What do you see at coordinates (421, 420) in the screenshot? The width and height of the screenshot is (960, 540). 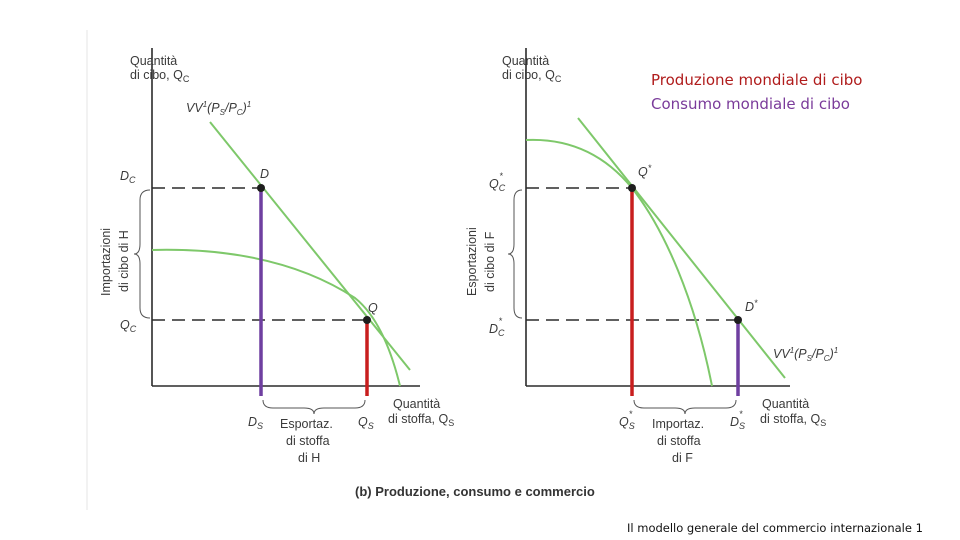 I see `left-x-axis-label-2: di stoffa, QS` at bounding box center [421, 420].